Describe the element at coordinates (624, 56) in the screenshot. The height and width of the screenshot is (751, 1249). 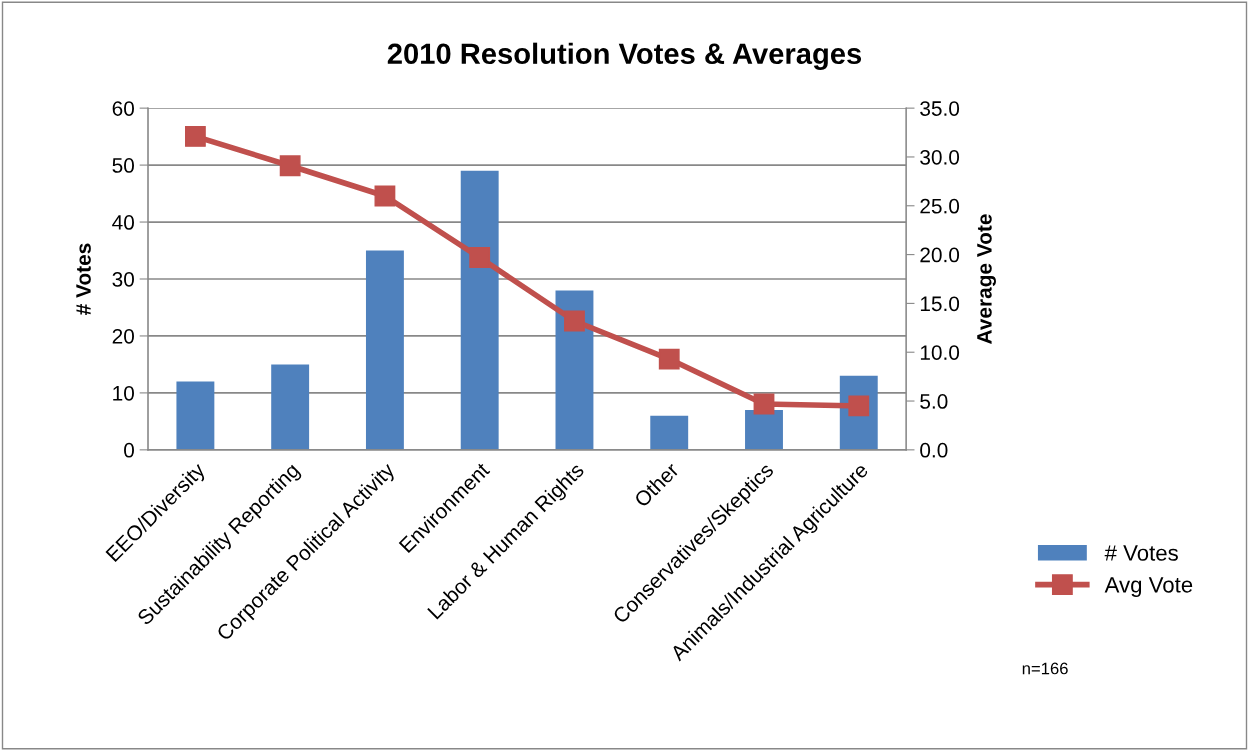
I see `chart-title: 2010 Resolution Votes & Averages` at that location.